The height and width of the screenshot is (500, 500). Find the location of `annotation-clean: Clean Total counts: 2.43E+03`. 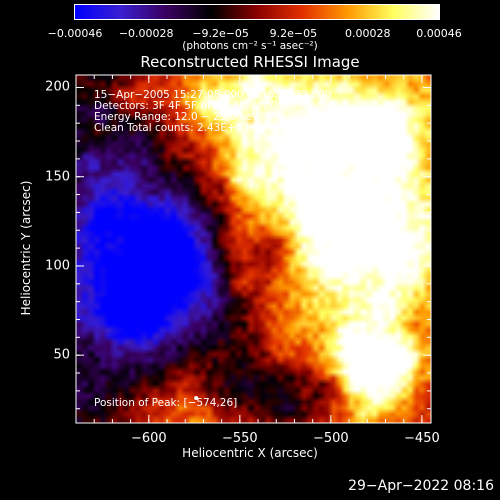

annotation-clean: Clean Total counts: 2.43E+03 is located at coordinates (172, 128).